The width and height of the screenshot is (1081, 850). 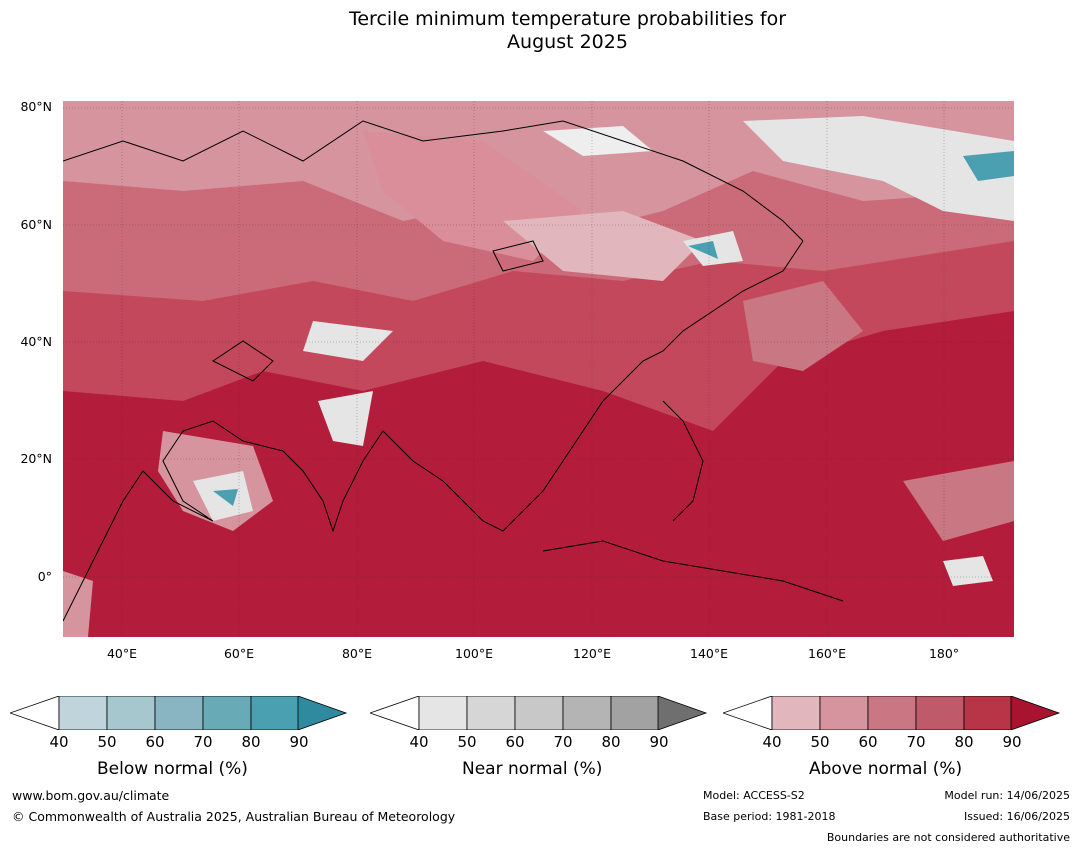 I want to click on colorbar-near-normal-tick: 60, so click(x=515, y=742).